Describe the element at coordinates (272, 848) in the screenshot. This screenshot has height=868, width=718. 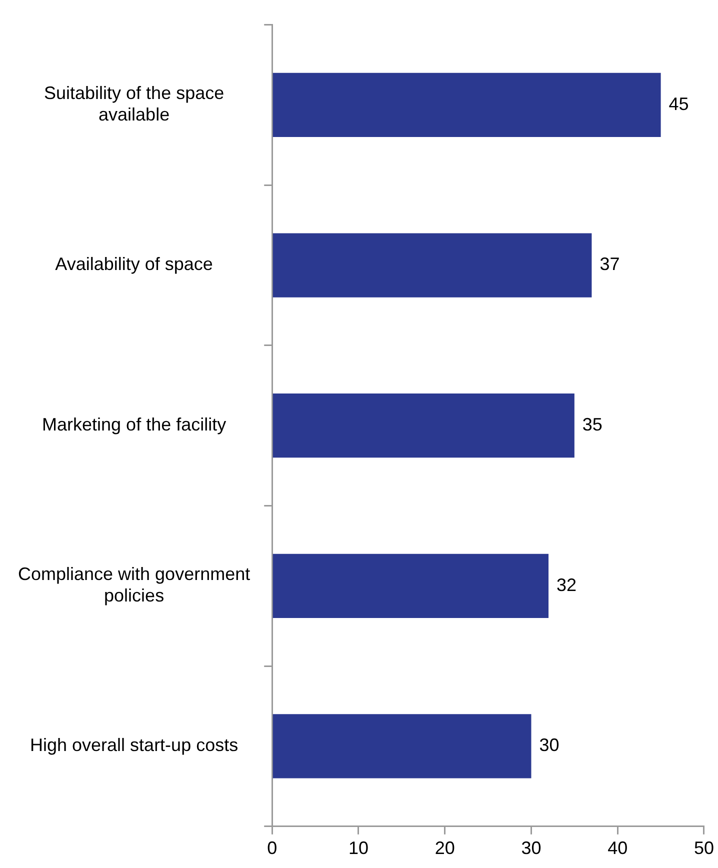
I see `x-tick-label: 0` at that location.